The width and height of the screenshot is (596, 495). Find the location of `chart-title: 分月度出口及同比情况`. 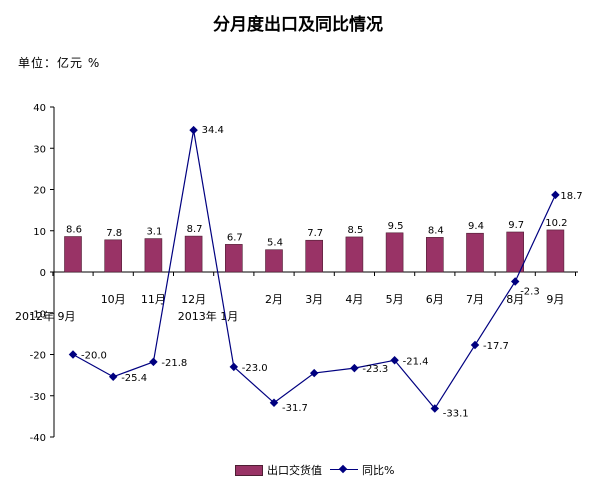

chart-title: 分月度出口及同比情况 is located at coordinates (298, 25).